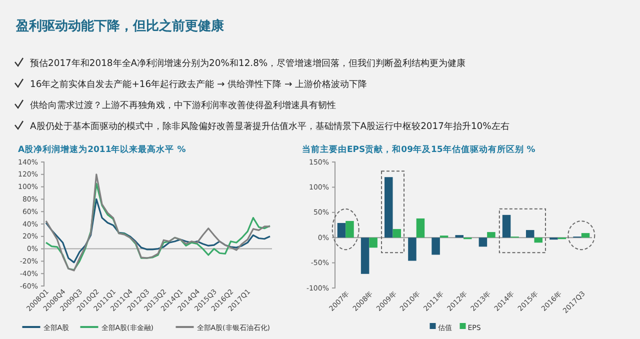 The image size is (640, 339). I want to click on chart-title: A股净利润增速为2011年以来最高水平 %, so click(102, 149).